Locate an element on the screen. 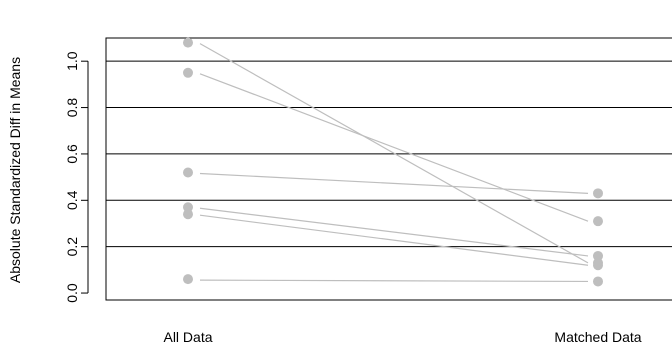 Image resolution: width=672 pixels, height=349 pixels. y-tick-label: 0.2 is located at coordinates (72, 247).